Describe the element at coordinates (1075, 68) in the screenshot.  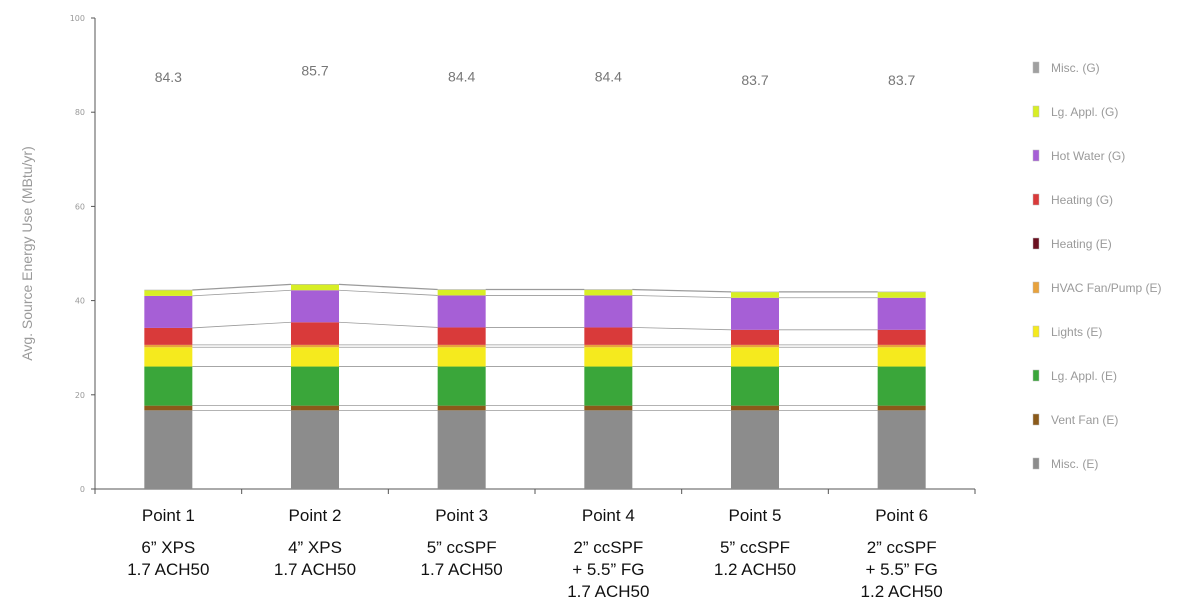
I see `legend-label: Misc. (G)` at that location.